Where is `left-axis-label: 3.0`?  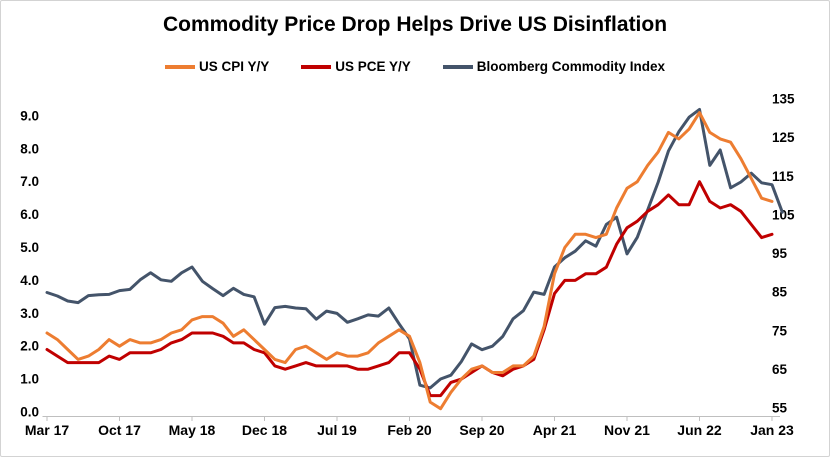 left-axis-label: 3.0 is located at coordinates (29, 313).